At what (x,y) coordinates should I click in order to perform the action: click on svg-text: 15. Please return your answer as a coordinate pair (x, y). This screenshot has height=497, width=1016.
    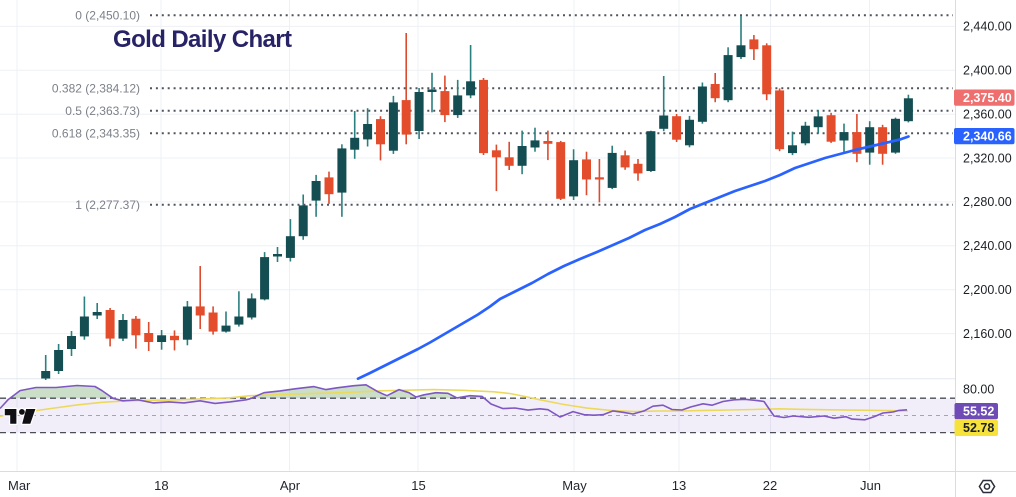
    Looking at the image, I should click on (418, 485).